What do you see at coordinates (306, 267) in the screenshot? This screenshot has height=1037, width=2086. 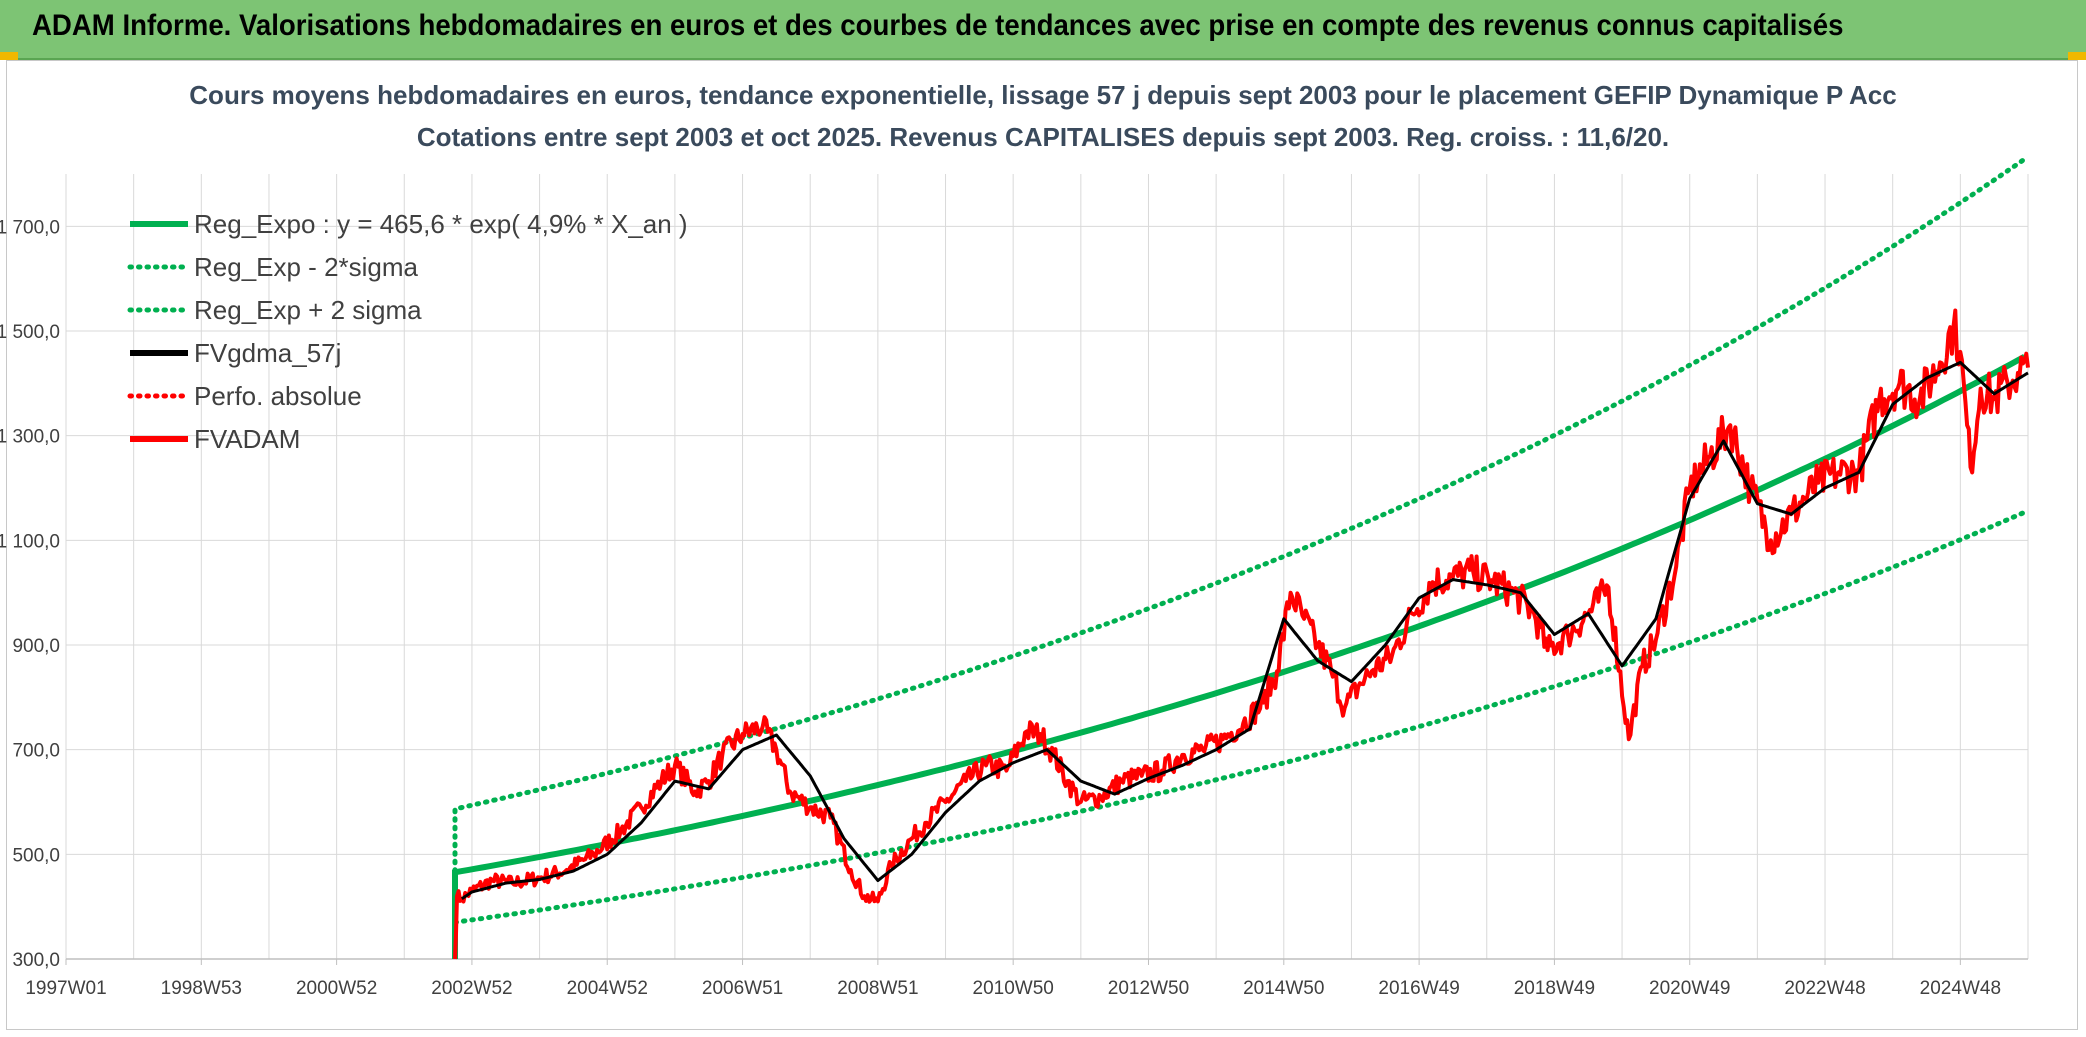 I see `legend-label: Reg_Exp - 2*sigma` at bounding box center [306, 267].